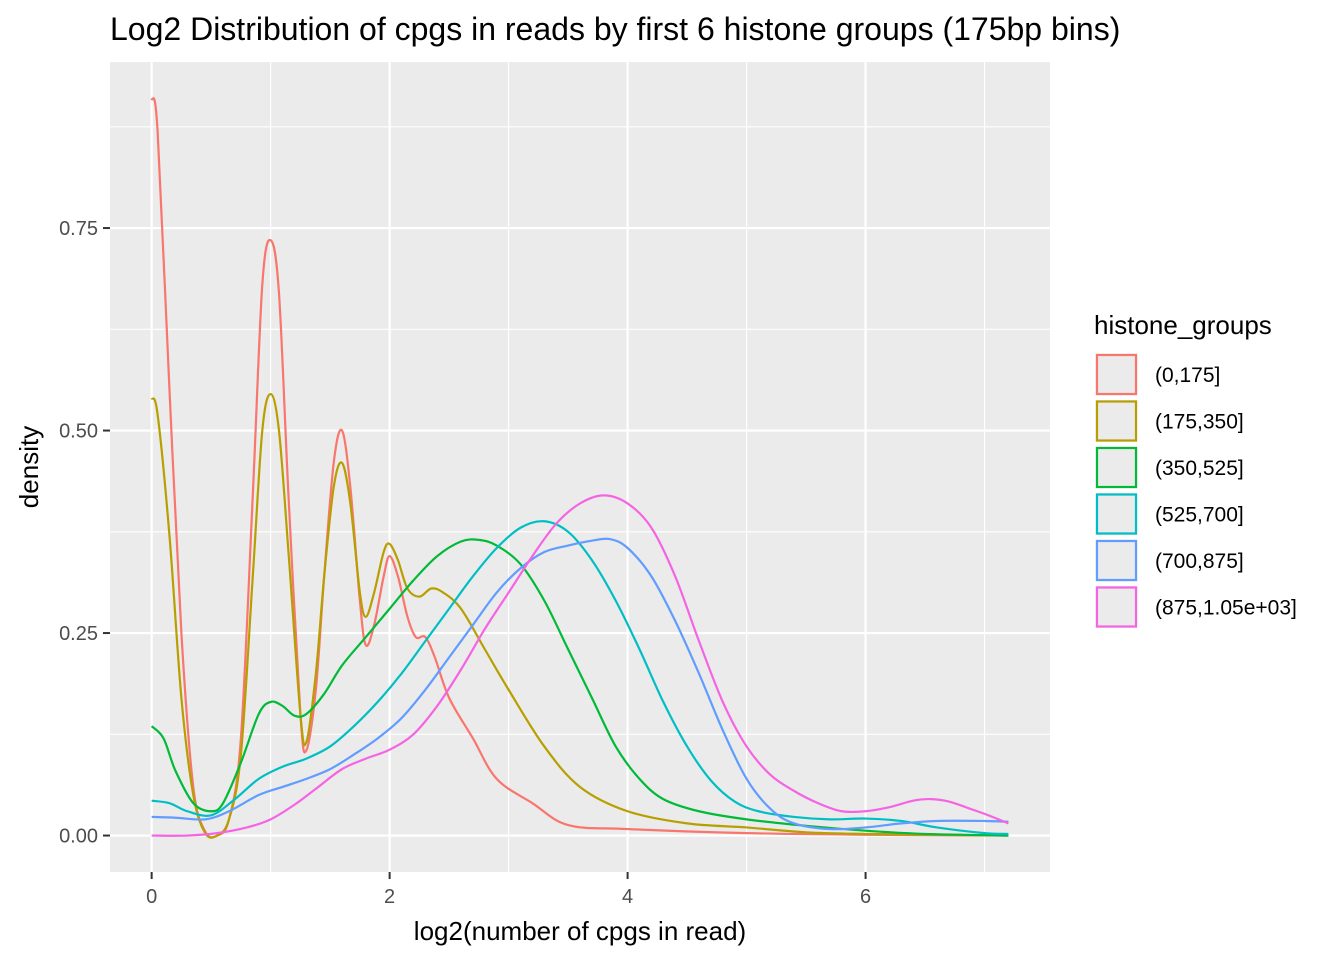  What do you see at coordinates (78, 432) in the screenshot?
I see `y-tick-label-2: 0.50` at bounding box center [78, 432].